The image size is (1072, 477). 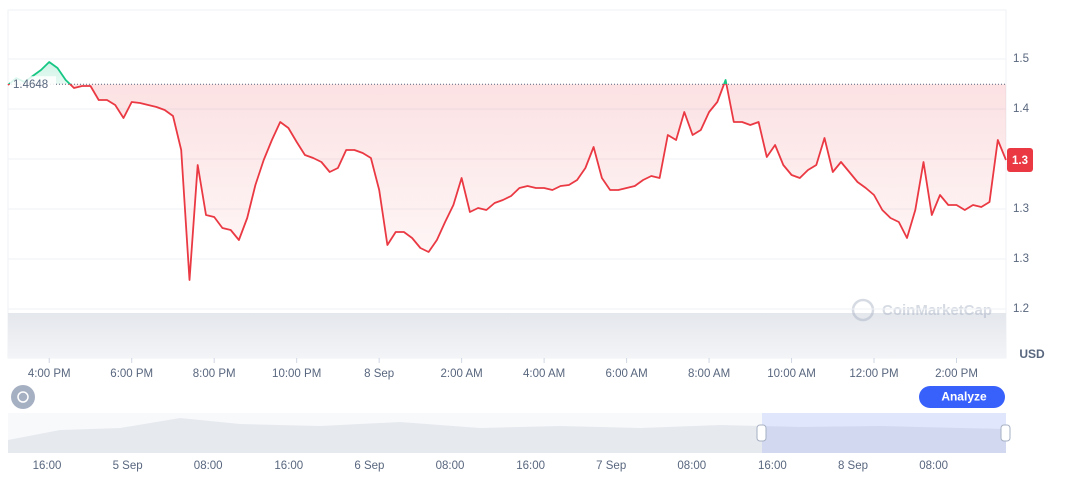 What do you see at coordinates (369, 466) in the screenshot?
I see `navigator-label: 6 Sep` at bounding box center [369, 466].